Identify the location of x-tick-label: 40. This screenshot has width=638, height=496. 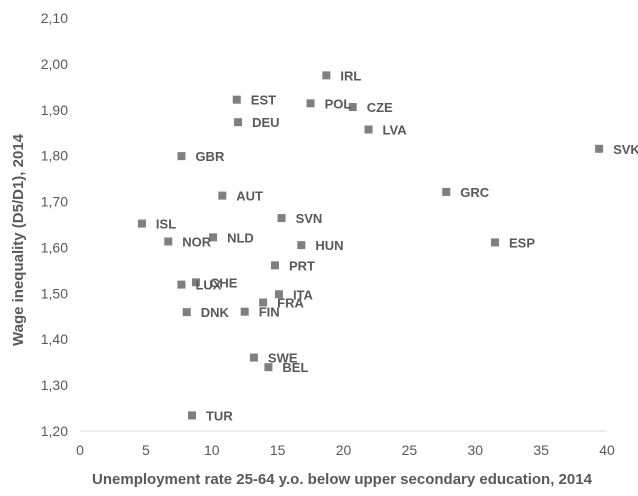
(607, 450).